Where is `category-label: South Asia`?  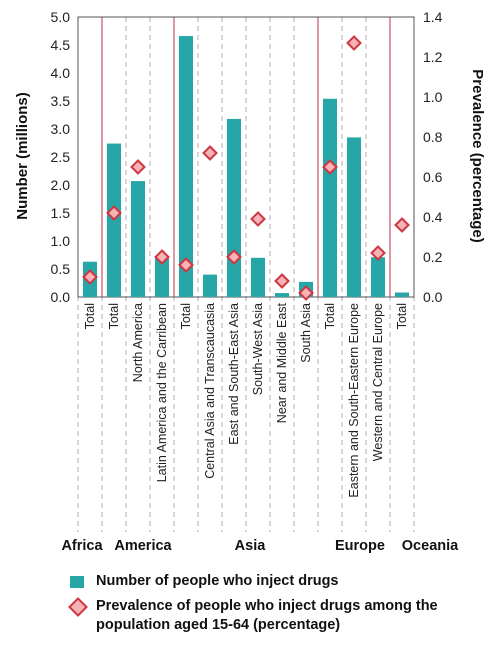 category-label: South Asia is located at coordinates (306, 333).